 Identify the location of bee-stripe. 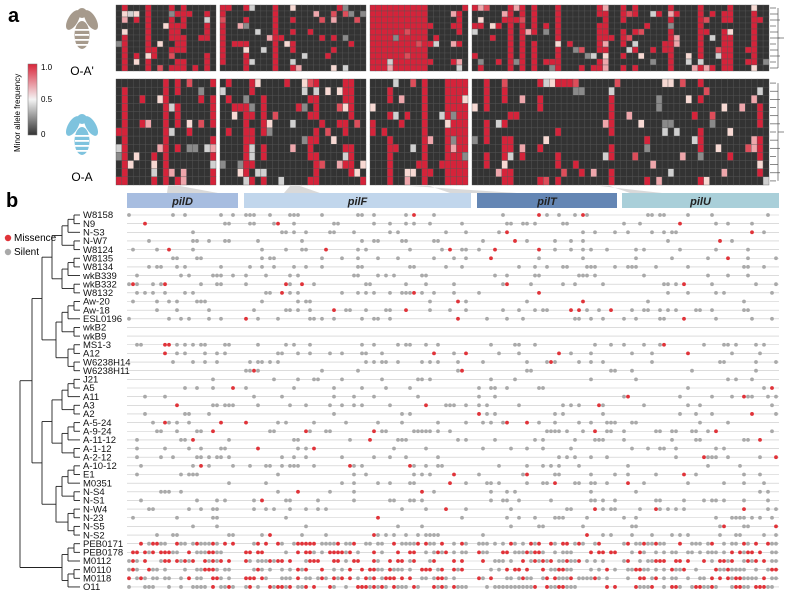
(82, 35).